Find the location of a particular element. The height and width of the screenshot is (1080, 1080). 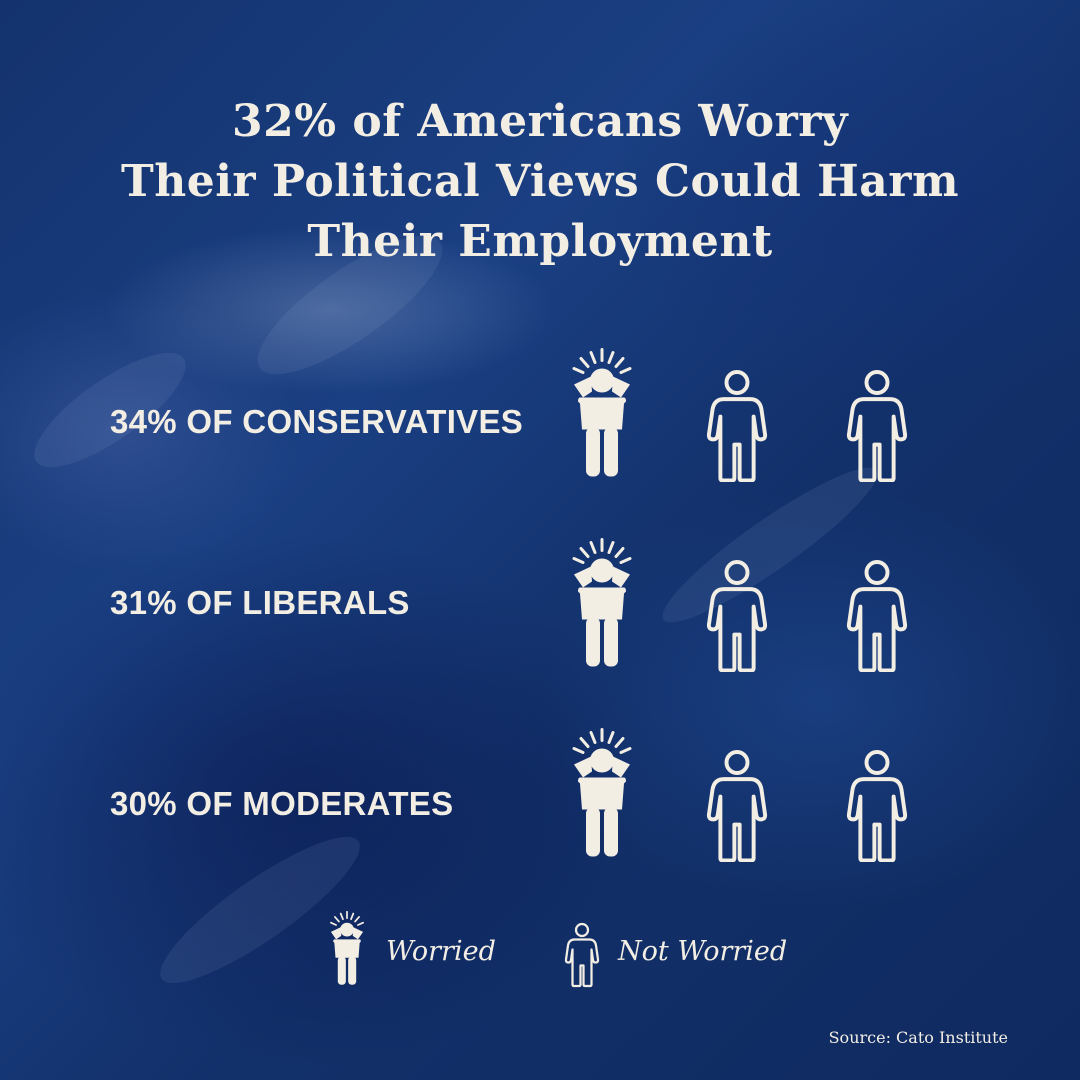

legend-label: Worried is located at coordinates (441, 951).